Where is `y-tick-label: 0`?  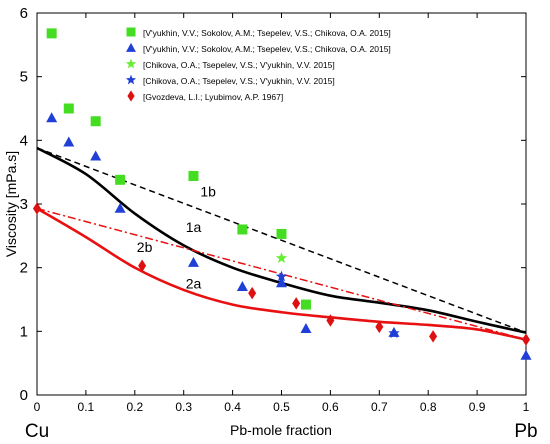
y-tick-label: 0 is located at coordinates (24, 395).